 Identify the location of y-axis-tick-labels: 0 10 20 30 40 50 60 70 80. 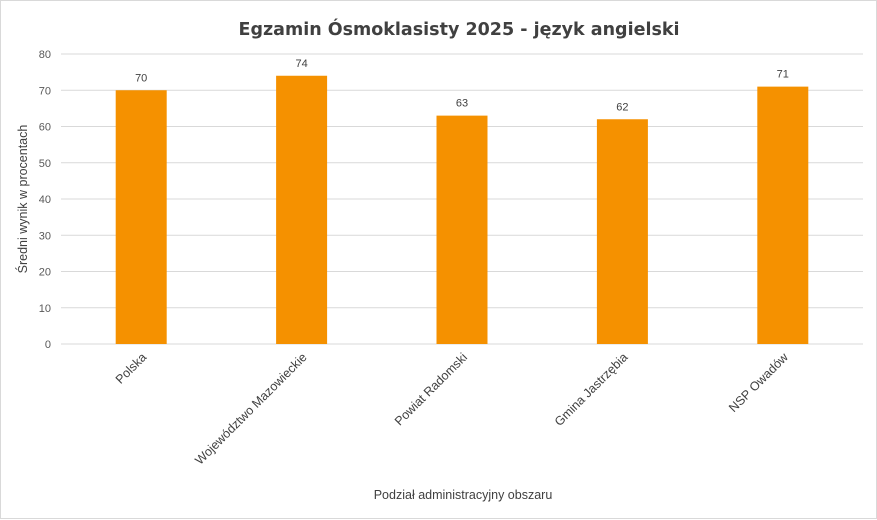
(45, 200).